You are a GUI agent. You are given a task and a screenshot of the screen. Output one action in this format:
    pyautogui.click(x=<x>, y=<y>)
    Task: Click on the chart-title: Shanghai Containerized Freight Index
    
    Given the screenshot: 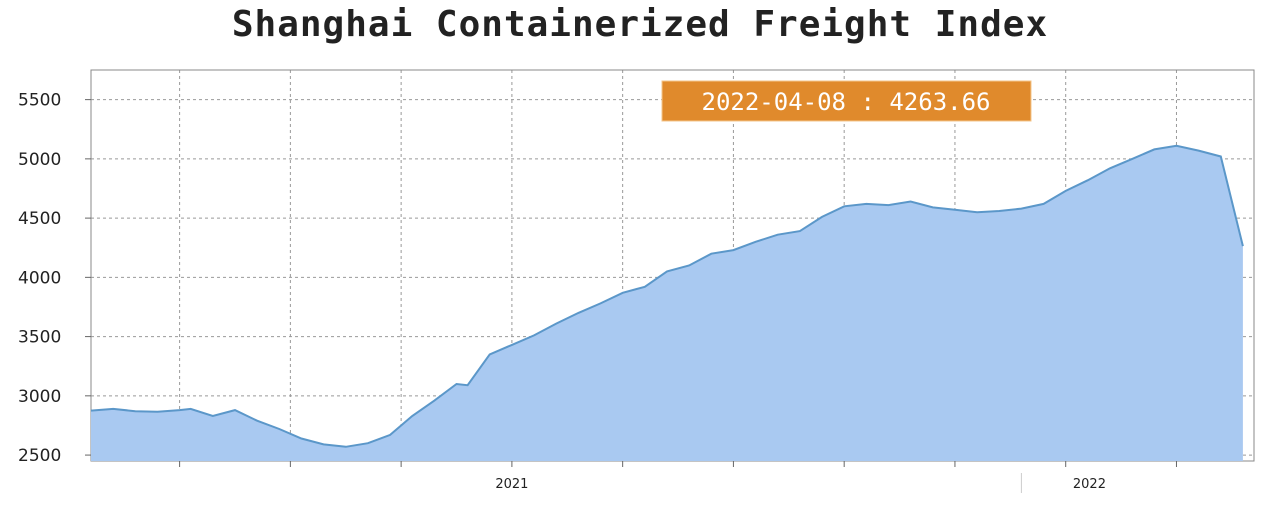 What is the action you would take?
    pyautogui.click(x=640, y=24)
    